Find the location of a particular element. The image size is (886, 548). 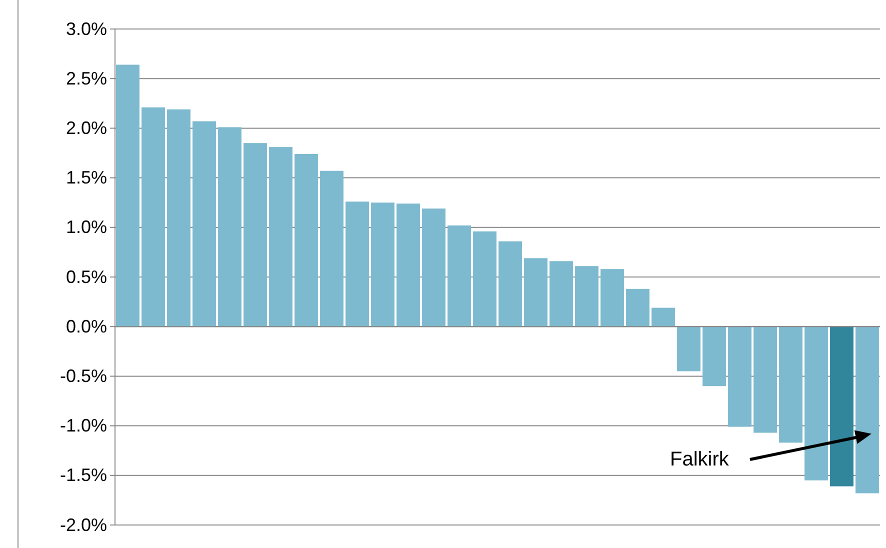

y-tick-label: 0.0% is located at coordinates (86, 326).